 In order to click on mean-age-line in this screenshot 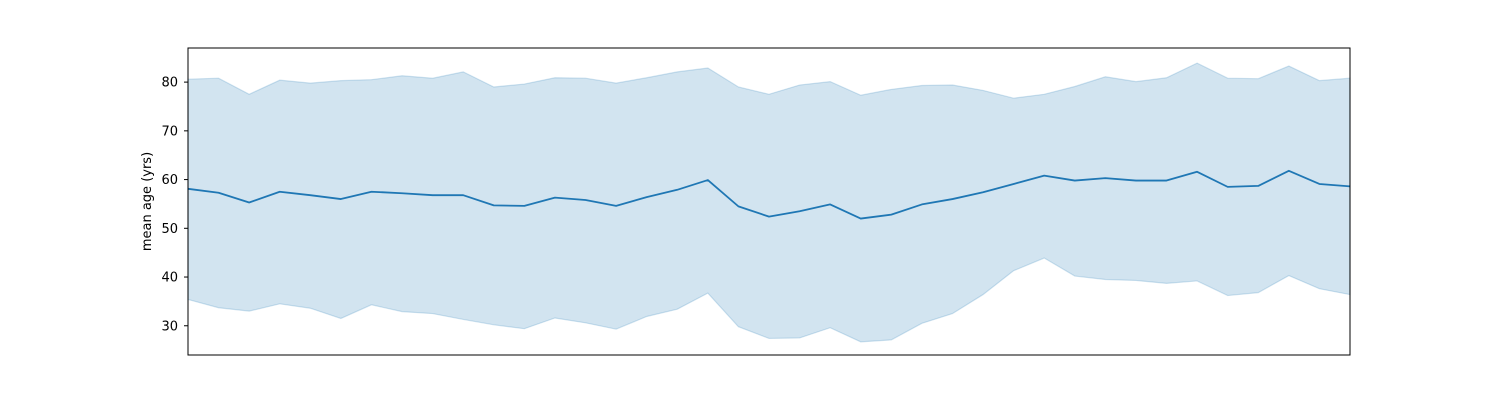, I will do `click(769, 194)`.